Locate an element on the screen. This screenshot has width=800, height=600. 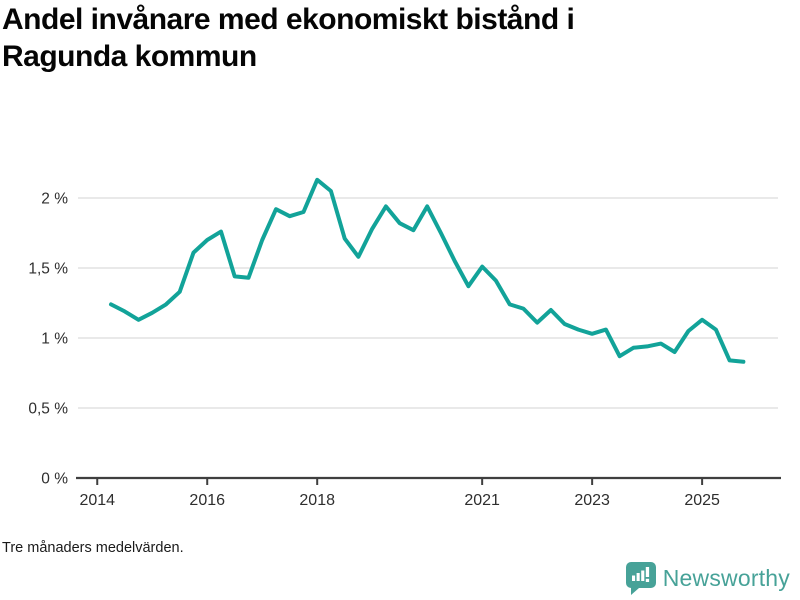
y-tick-label: 0,5 % is located at coordinates (48, 409).